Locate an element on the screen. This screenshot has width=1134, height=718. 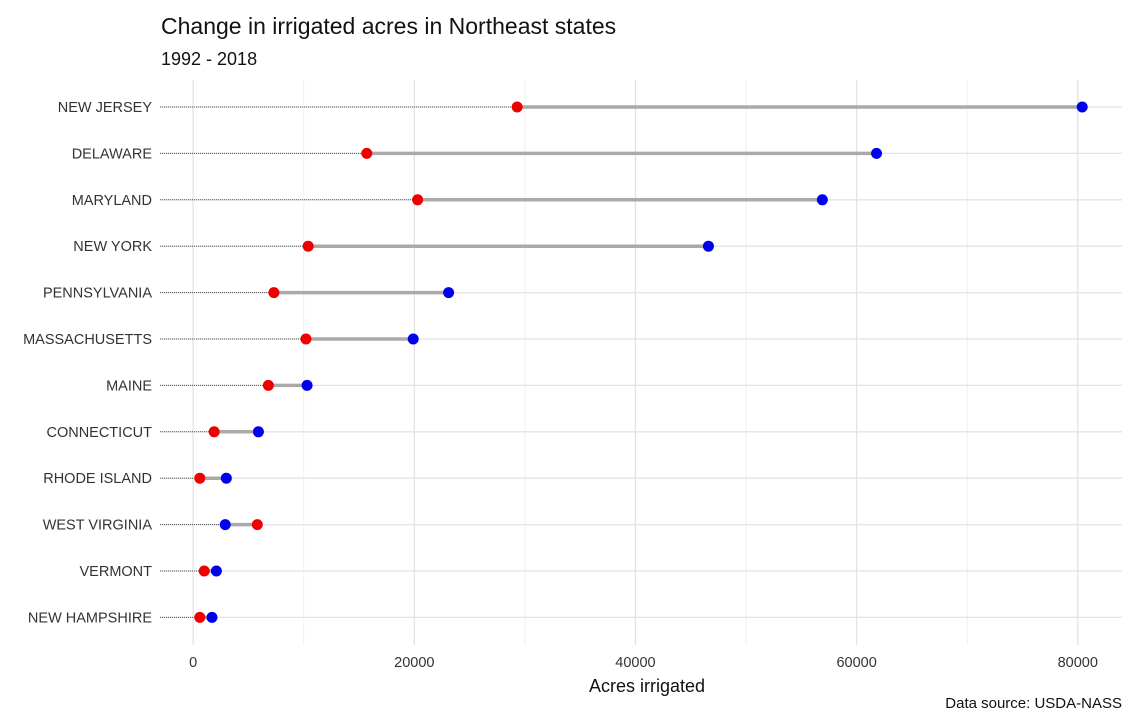
x-axis-title: Acres irrigated is located at coordinates (647, 686).